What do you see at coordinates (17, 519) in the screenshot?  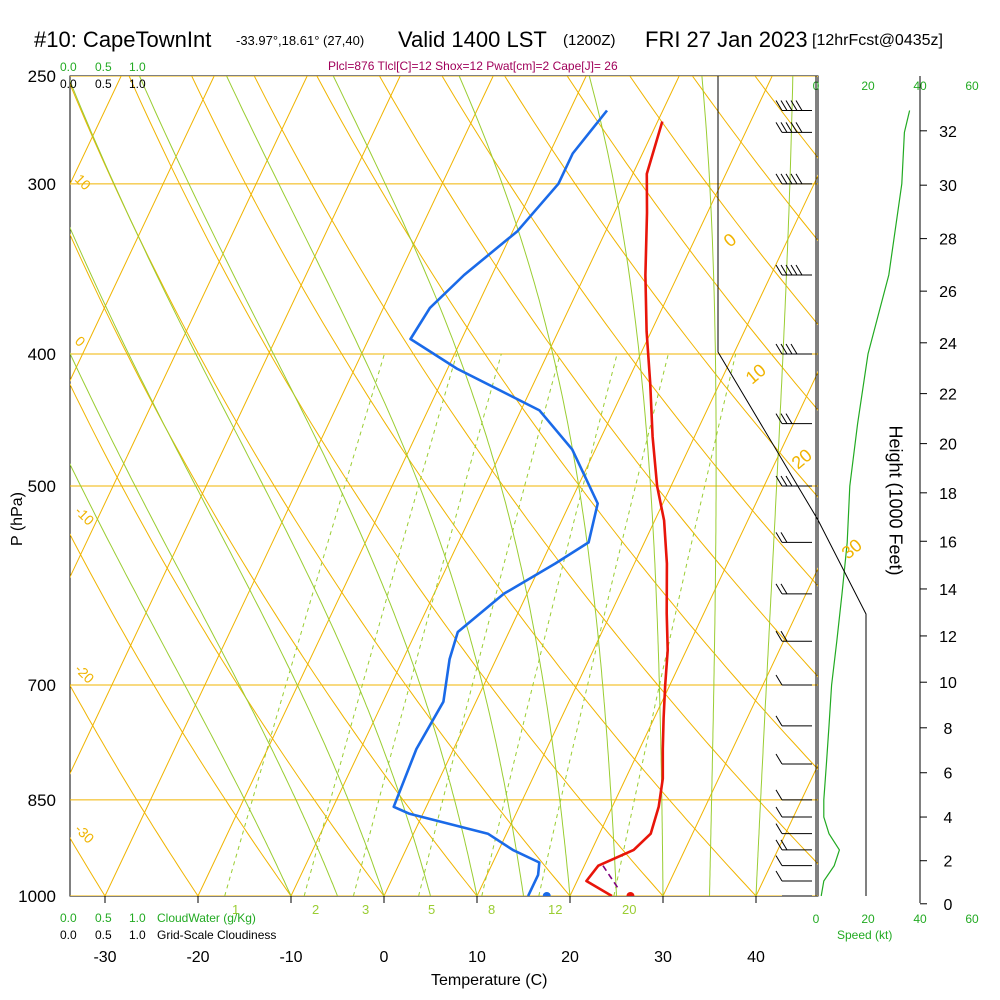 I see `y-axis-title: P (hPa)` at bounding box center [17, 519].